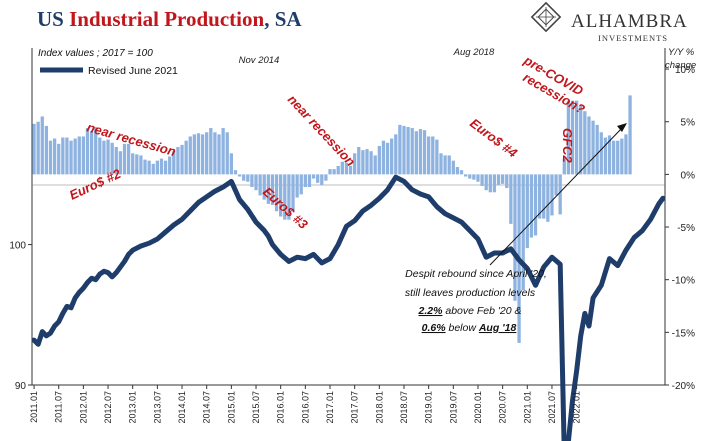  I want to click on right-axis-ticks: 10% 5% 0% -5% -10% -15% -20%, so click(680, 228).